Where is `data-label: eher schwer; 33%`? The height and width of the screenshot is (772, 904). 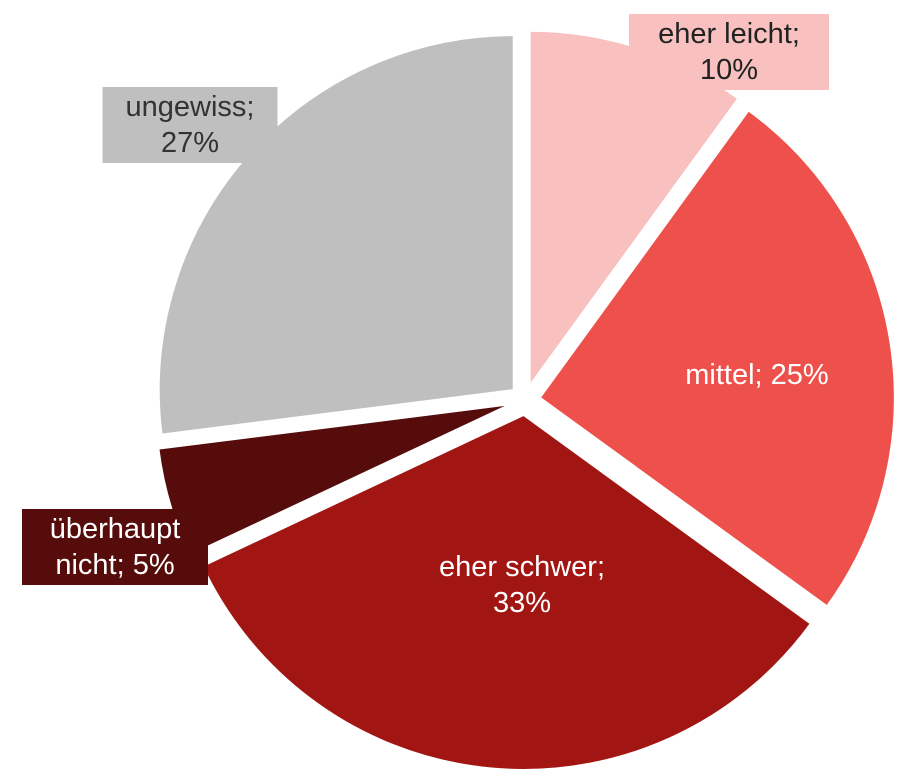
data-label: eher schwer; 33% is located at coordinates (521, 585).